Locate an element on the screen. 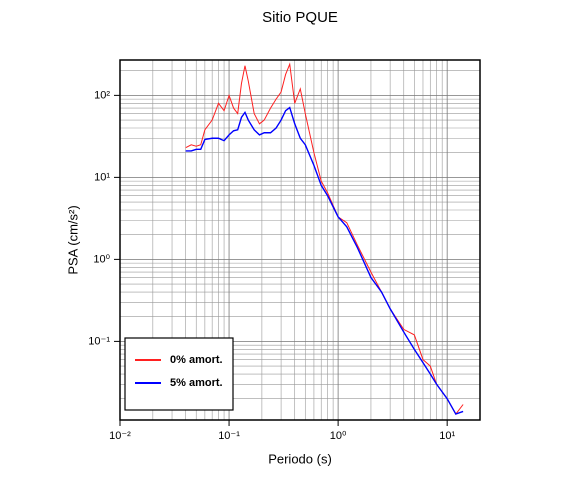 The width and height of the screenshot is (586, 480). y-tick-label: 10¹ is located at coordinates (102, 177).